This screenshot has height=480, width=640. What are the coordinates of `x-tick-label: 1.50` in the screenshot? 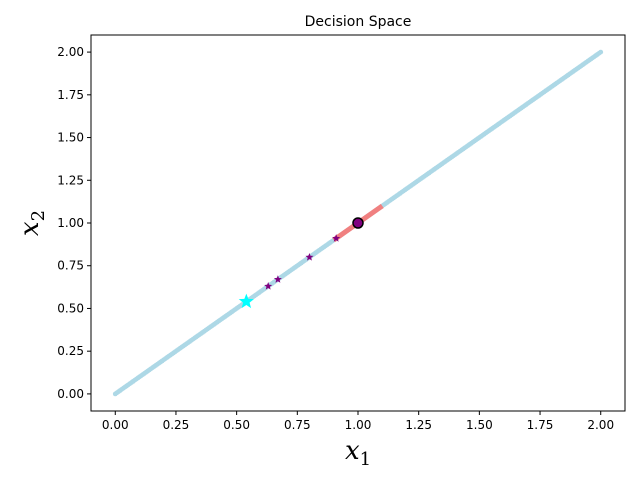 It's located at (479, 425).